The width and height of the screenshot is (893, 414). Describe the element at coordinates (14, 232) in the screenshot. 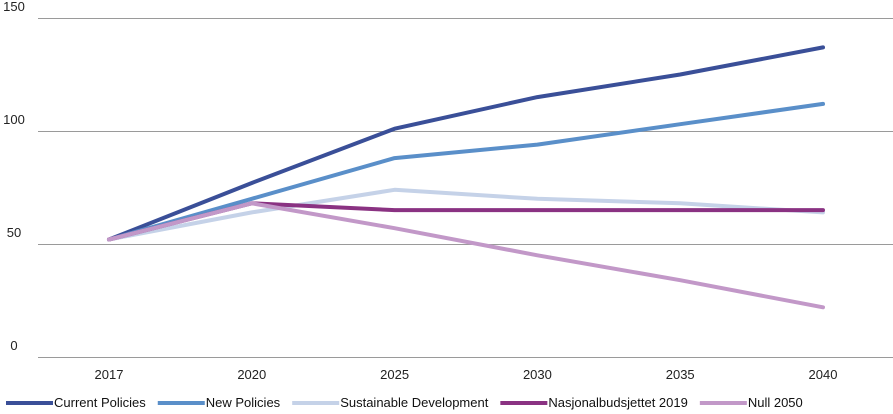

I see `y-tick-label: 50` at that location.